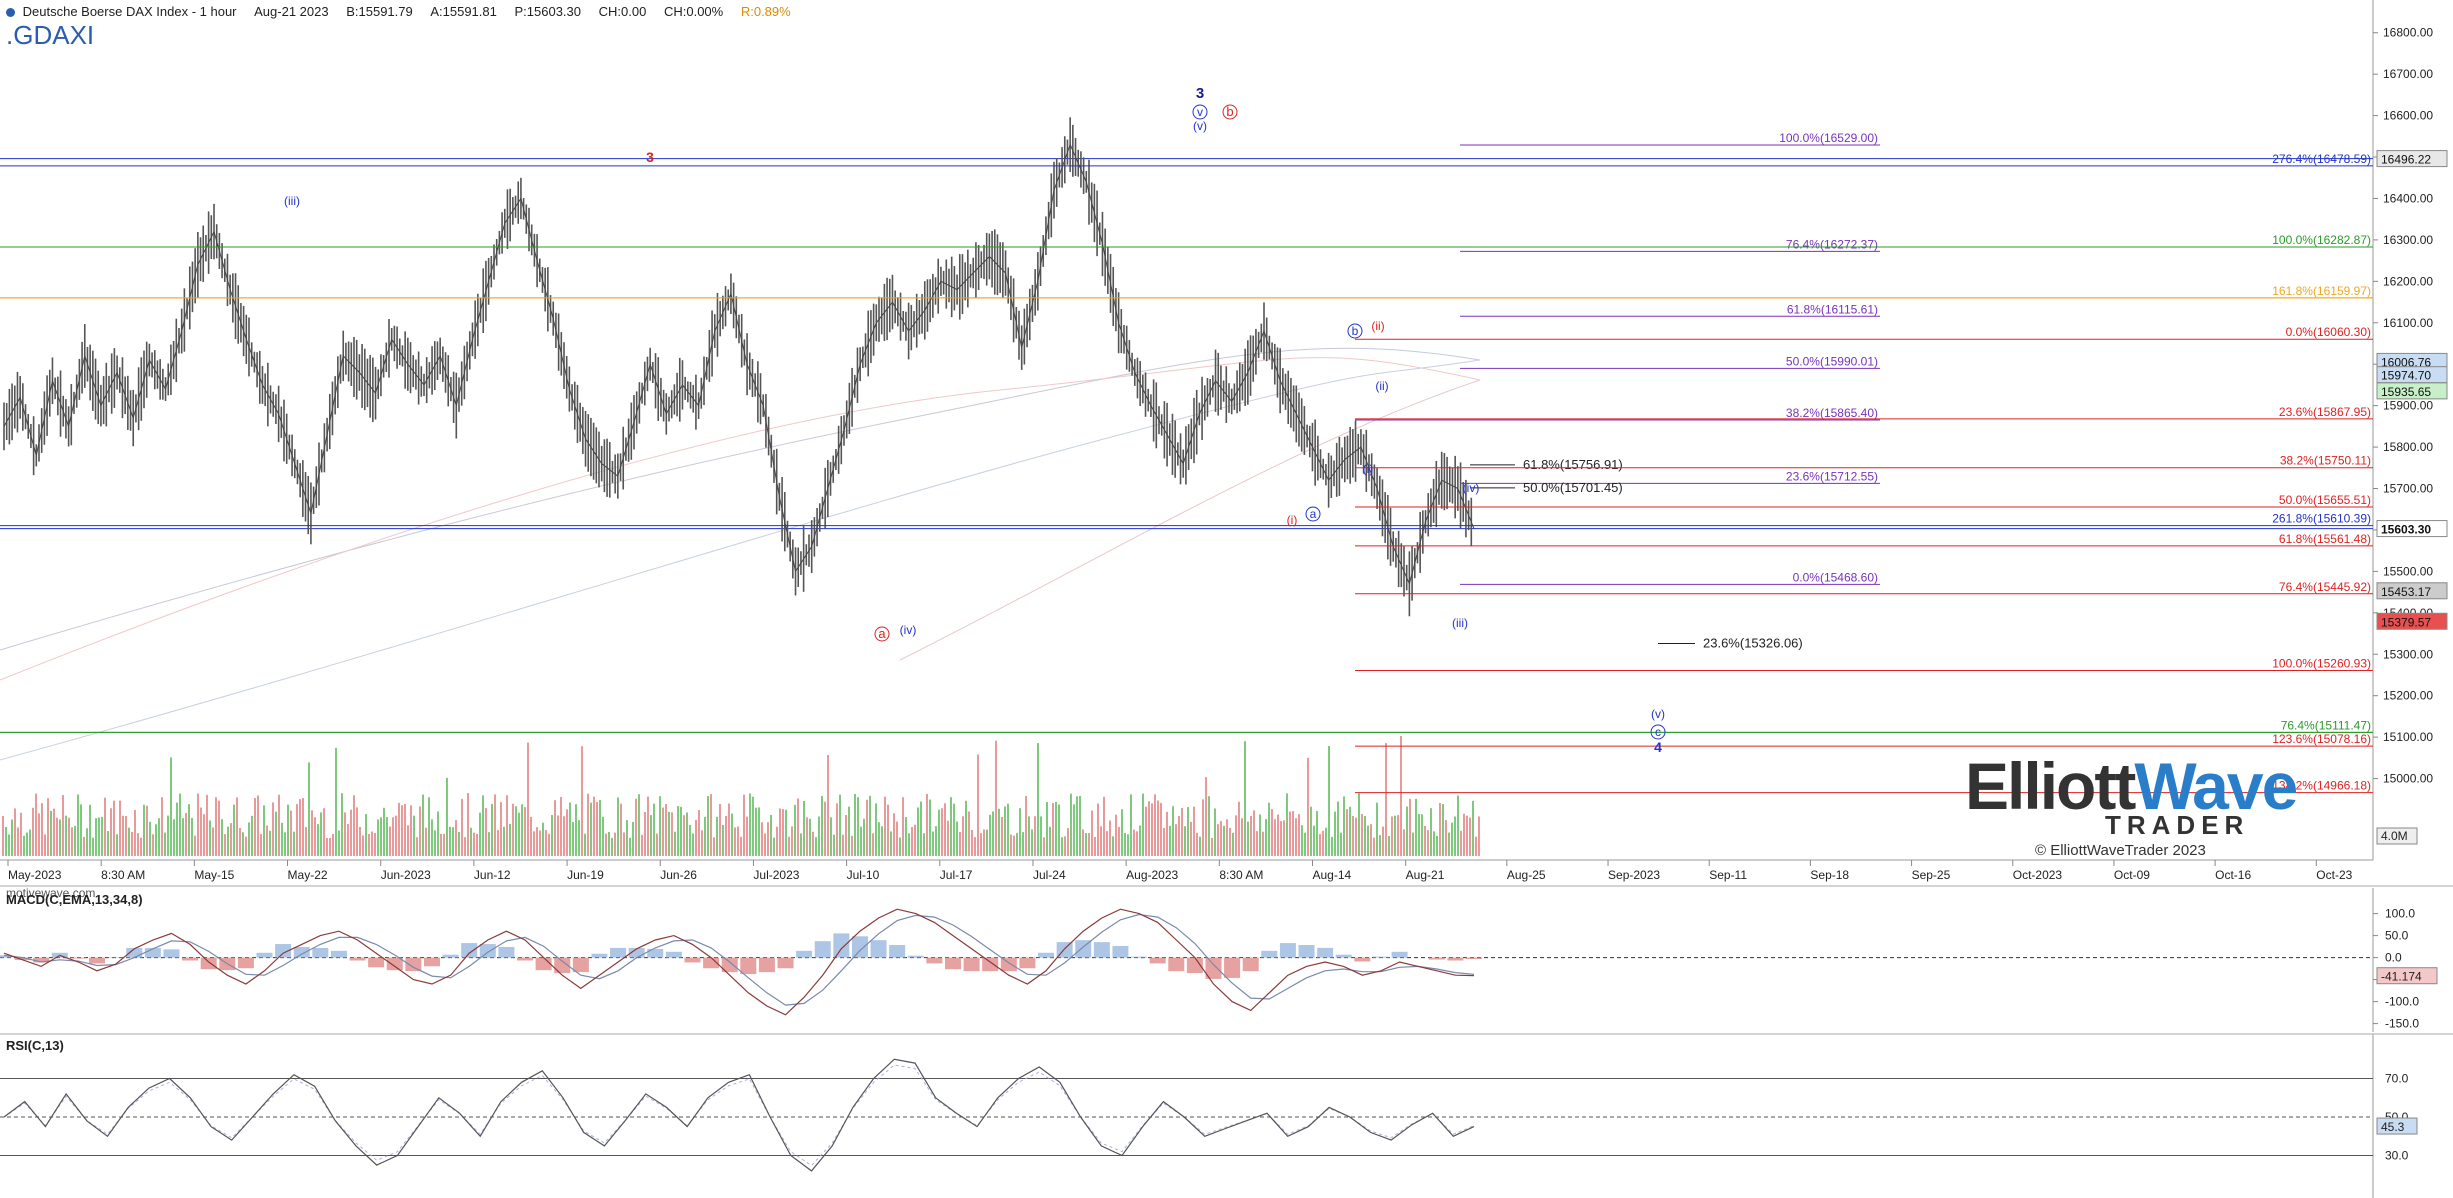 The height and width of the screenshot is (1198, 2453). What do you see at coordinates (1573, 464) in the screenshot?
I see `fib-level-label: 61.8%(15756.91)` at bounding box center [1573, 464].